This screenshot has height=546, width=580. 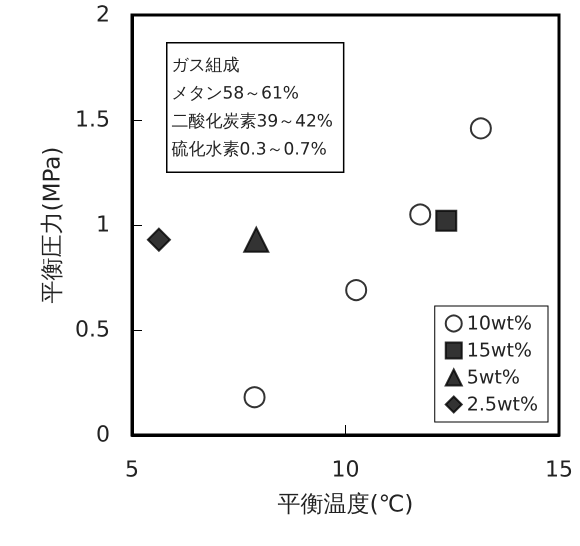 I want to click on x-axis-title: 平衡温度(℃), so click(x=346, y=505).